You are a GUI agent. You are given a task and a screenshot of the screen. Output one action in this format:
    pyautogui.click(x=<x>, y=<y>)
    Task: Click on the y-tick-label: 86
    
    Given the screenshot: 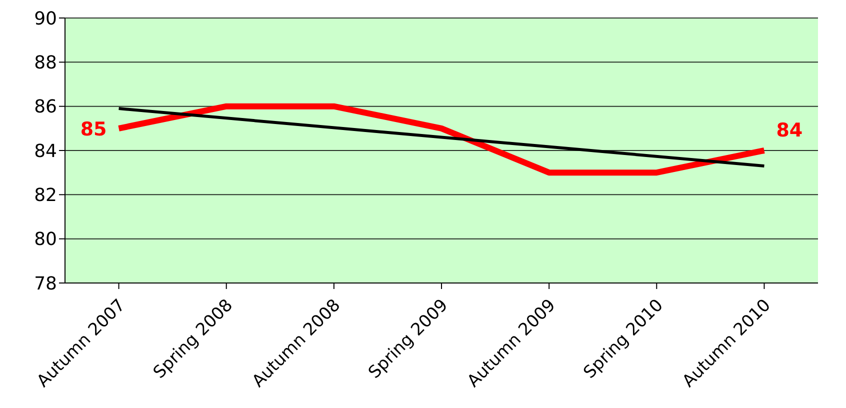 What is the action you would take?
    pyautogui.click(x=45, y=107)
    